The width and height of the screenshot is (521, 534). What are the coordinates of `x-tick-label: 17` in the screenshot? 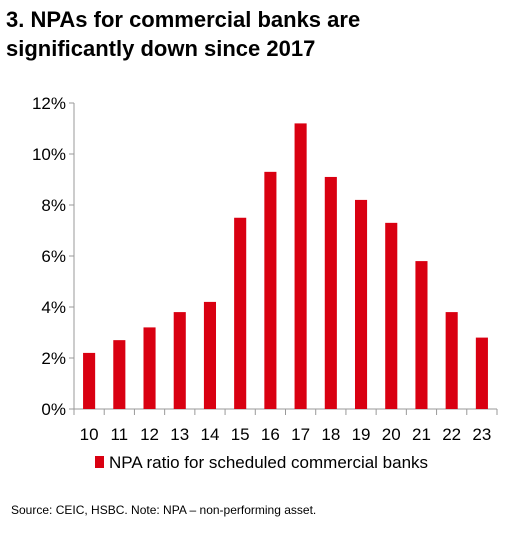 It's located at (300, 434).